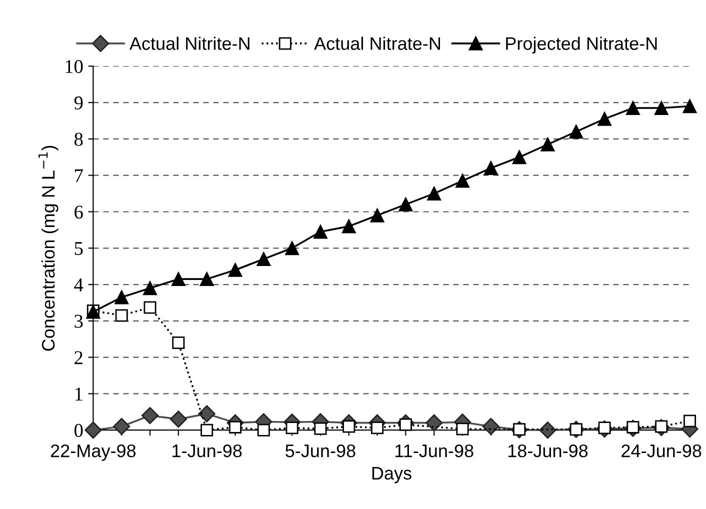 This screenshot has width=706, height=509. Describe the element at coordinates (78, 212) in the screenshot. I see `y-tick-label: 6` at that location.